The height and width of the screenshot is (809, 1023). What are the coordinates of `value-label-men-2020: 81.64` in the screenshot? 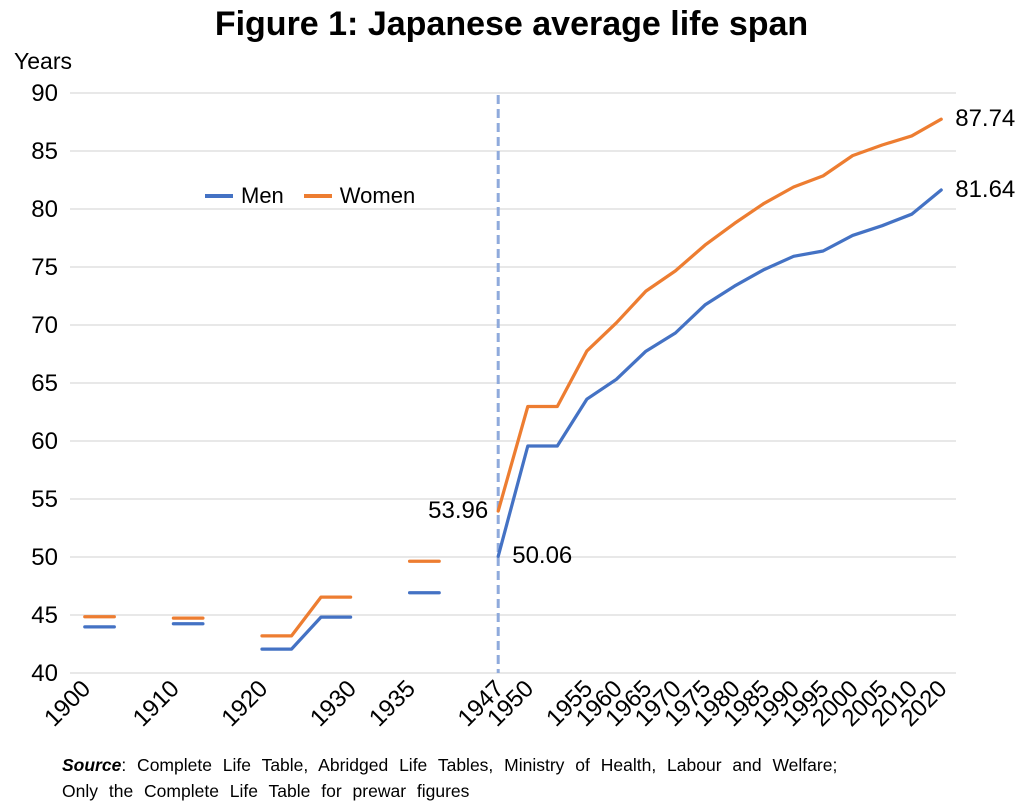 It's located at (985, 189).